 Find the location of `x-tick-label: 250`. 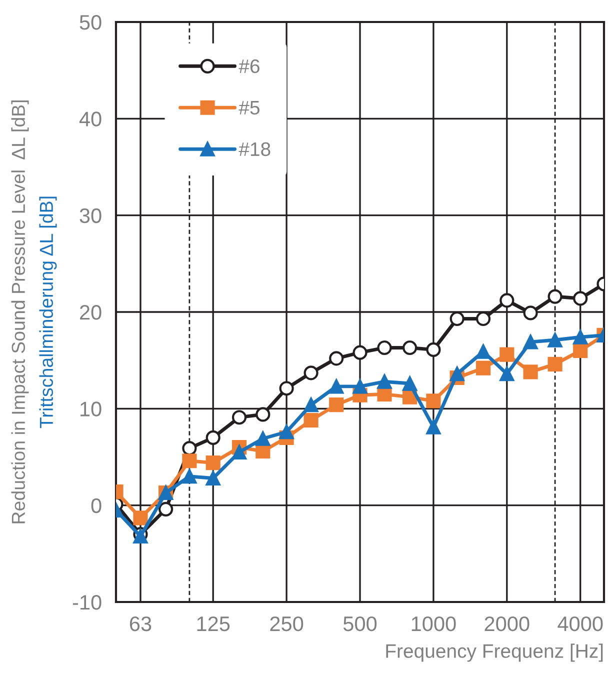

x-tick-label: 250 is located at coordinates (287, 624).